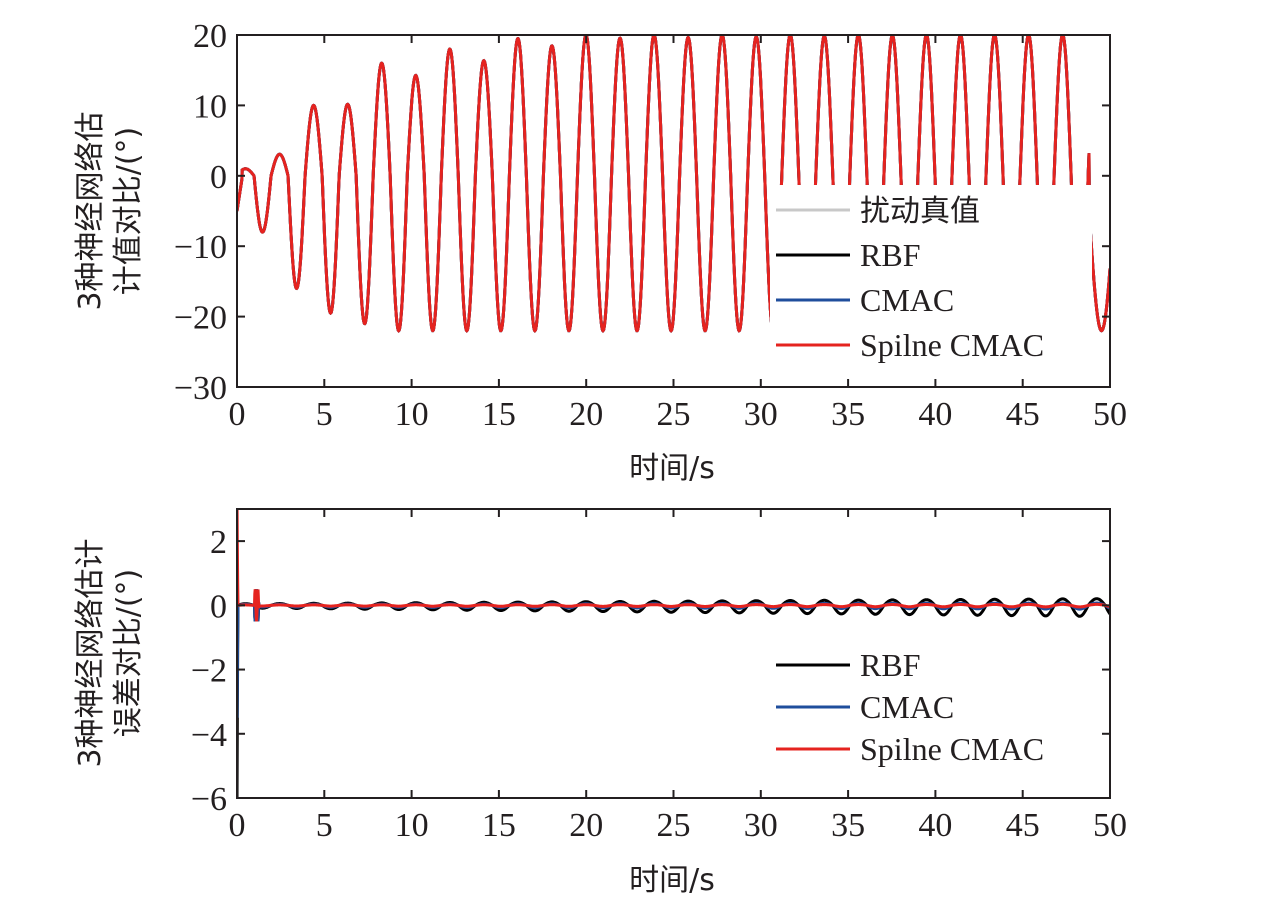 The width and height of the screenshot is (1276, 904). What do you see at coordinates (218, 542) in the screenshot?
I see `y-tick-label: 2` at bounding box center [218, 542].